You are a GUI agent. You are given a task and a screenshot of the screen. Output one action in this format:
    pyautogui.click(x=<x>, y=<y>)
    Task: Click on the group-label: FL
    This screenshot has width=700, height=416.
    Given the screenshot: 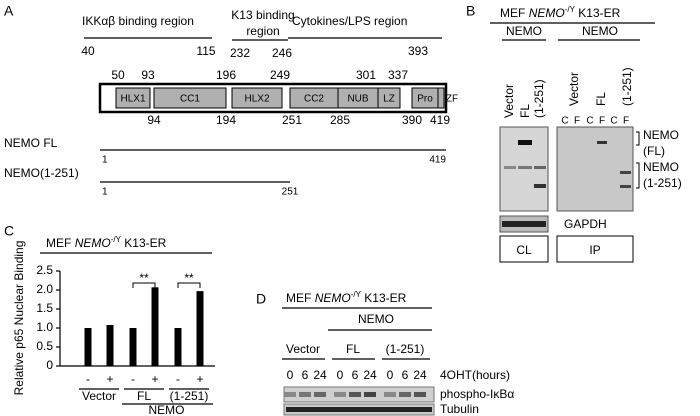 What is the action you would take?
    pyautogui.click(x=144, y=396)
    